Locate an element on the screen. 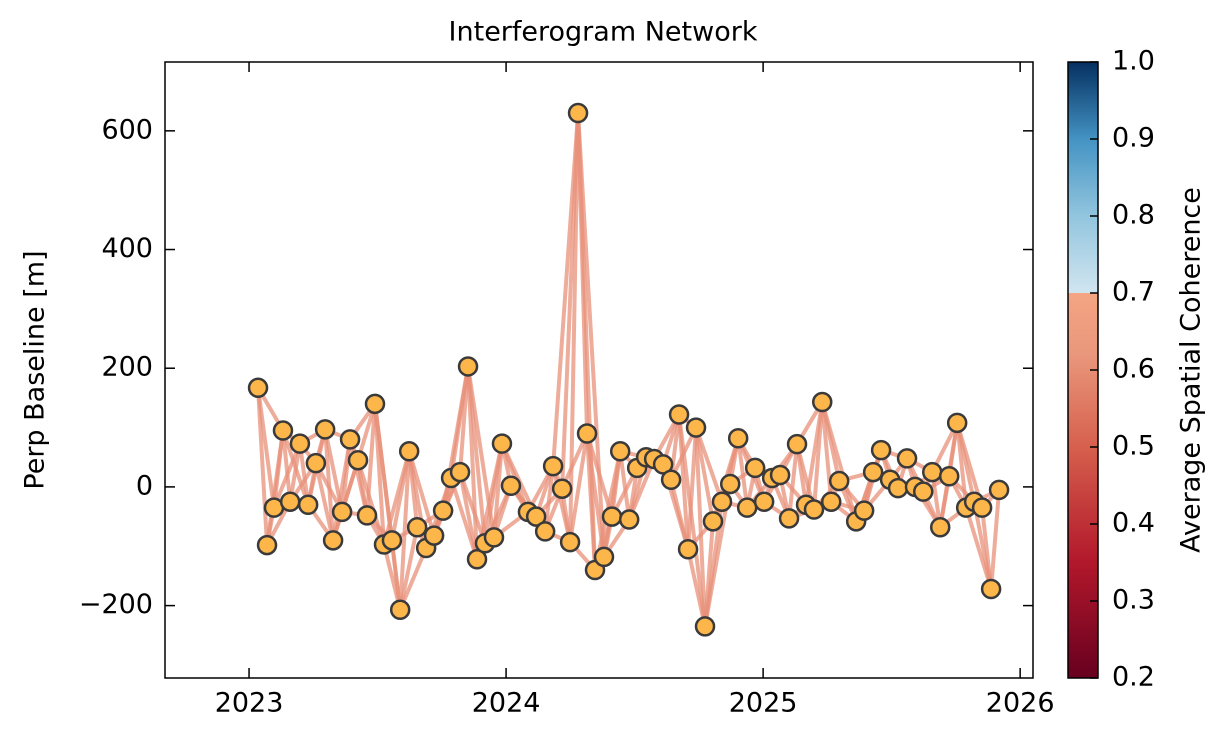 The image size is (1231, 745). y-tick-label: 200 is located at coordinates (127, 367).